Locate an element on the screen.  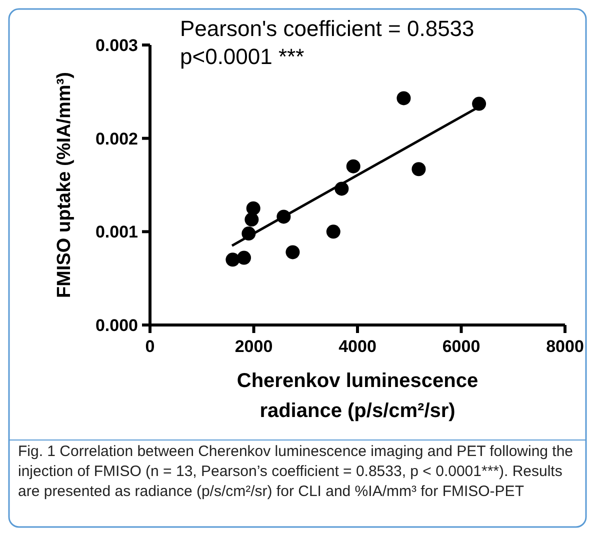
y-tick-label: 0.001 is located at coordinates (116, 232).